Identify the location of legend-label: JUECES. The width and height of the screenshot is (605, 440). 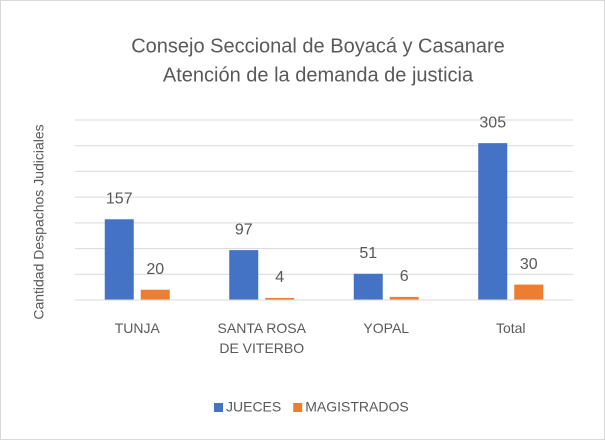
(253, 407).